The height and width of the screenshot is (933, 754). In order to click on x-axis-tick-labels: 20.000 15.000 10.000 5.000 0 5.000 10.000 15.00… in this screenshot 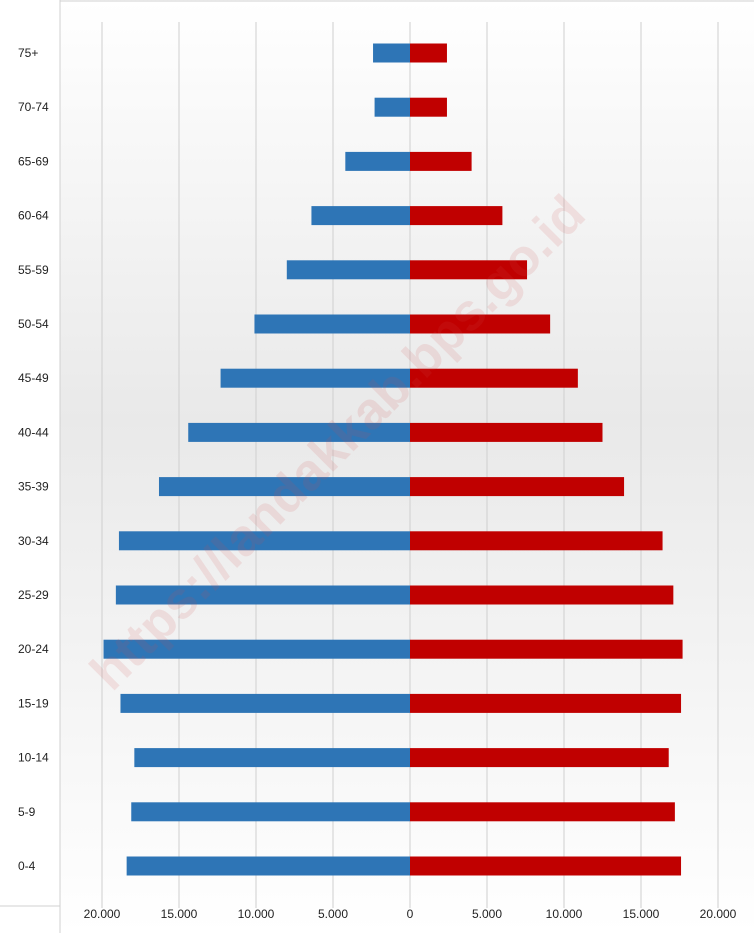, I will do `click(410, 914)`.